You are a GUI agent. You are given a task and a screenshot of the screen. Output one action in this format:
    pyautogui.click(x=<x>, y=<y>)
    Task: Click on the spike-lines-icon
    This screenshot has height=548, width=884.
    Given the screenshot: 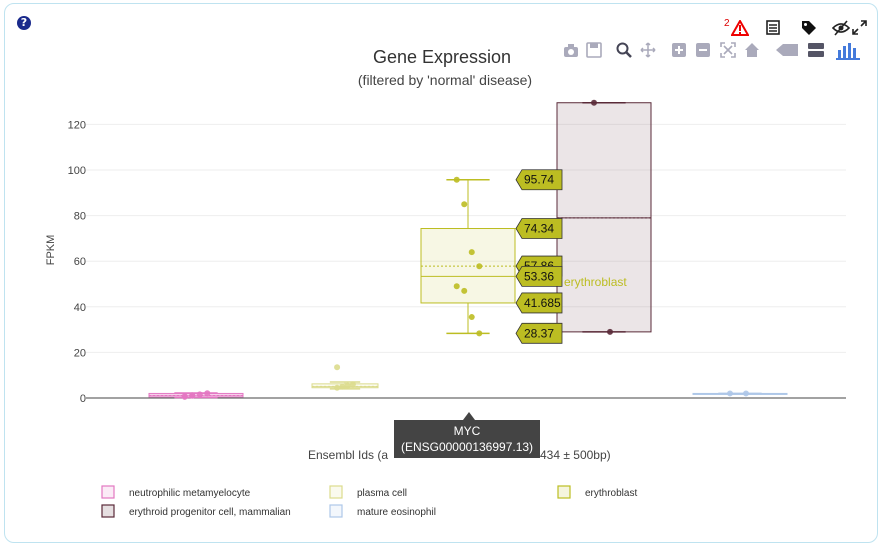 What is the action you would take?
    pyautogui.click(x=787, y=50)
    